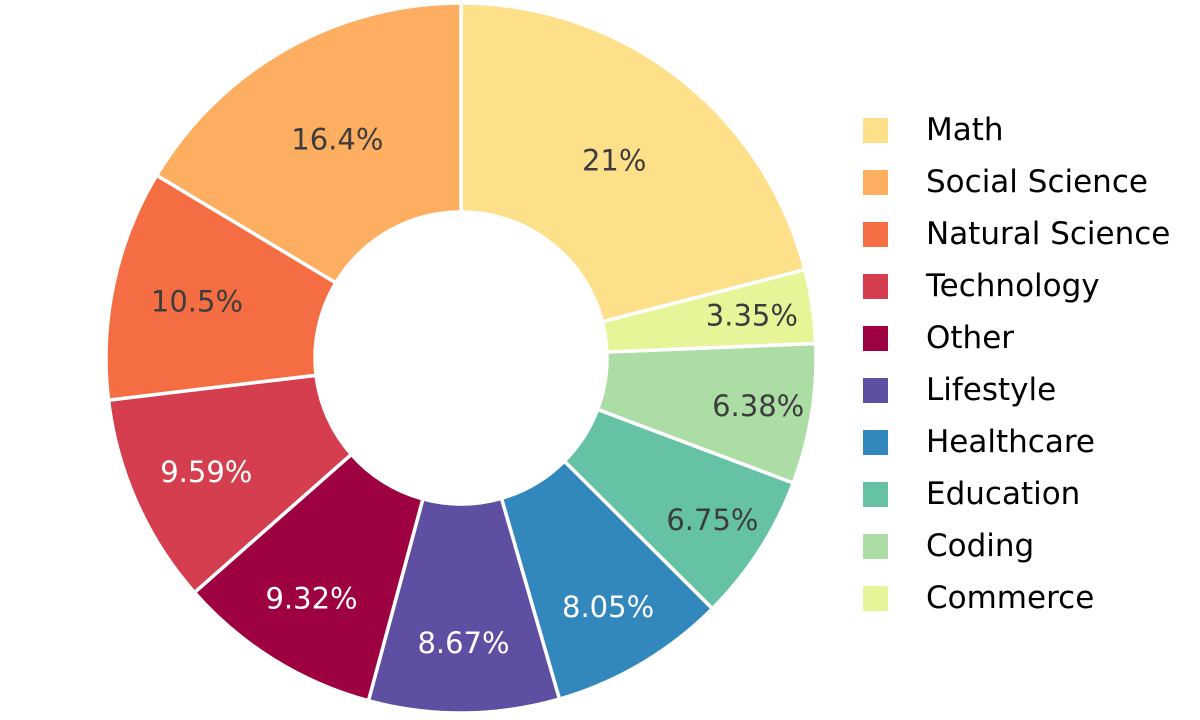 The image size is (1200, 720). Describe the element at coordinates (463, 643) in the screenshot. I see `pie-slice-pct-label-lifestyle: 8.67%` at that location.